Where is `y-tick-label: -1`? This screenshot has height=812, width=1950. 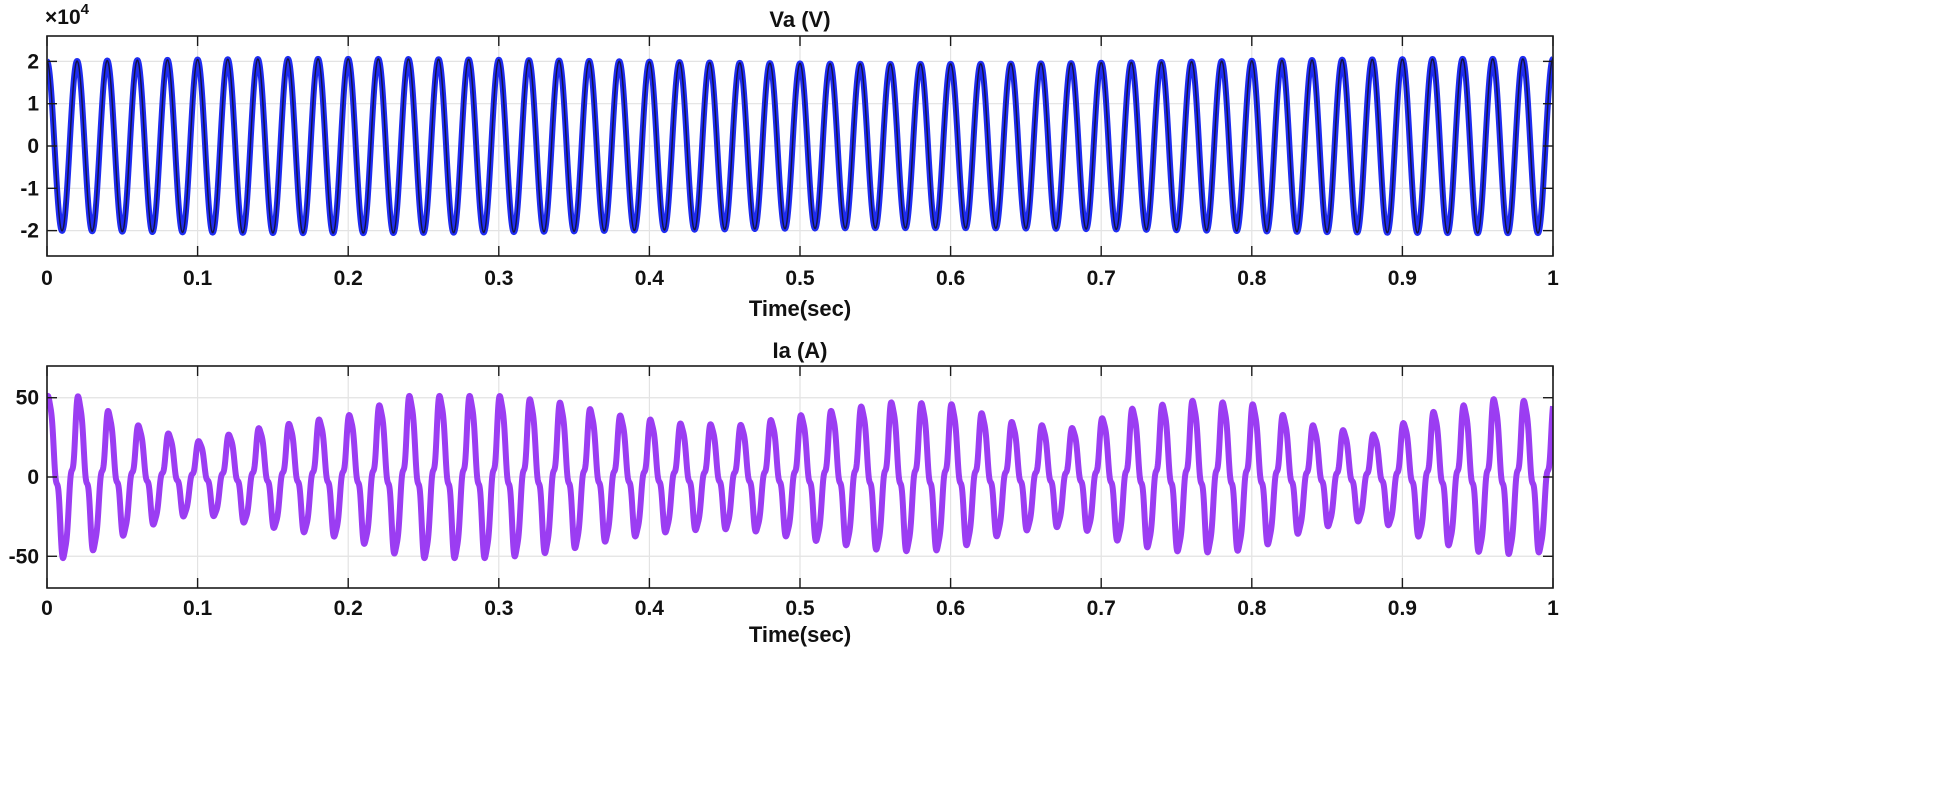
y-tick-label: -1 is located at coordinates (29, 188).